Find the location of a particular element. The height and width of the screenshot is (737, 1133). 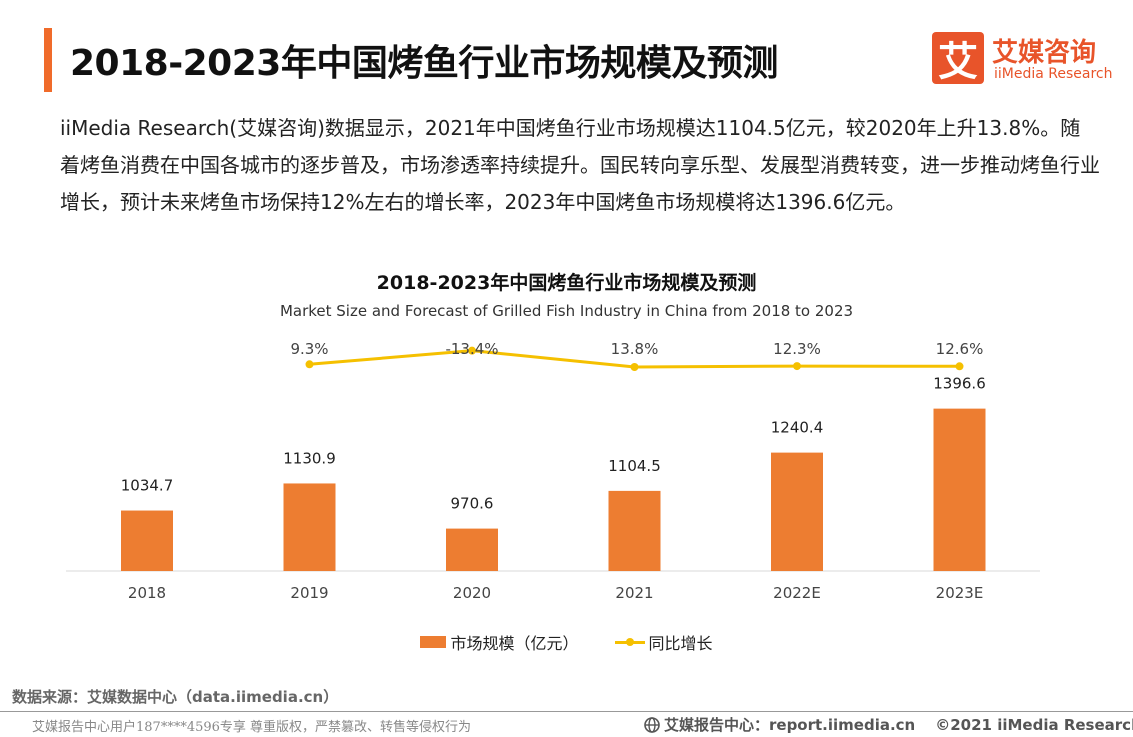

bar-value-label: 1240.4 is located at coordinates (797, 428).